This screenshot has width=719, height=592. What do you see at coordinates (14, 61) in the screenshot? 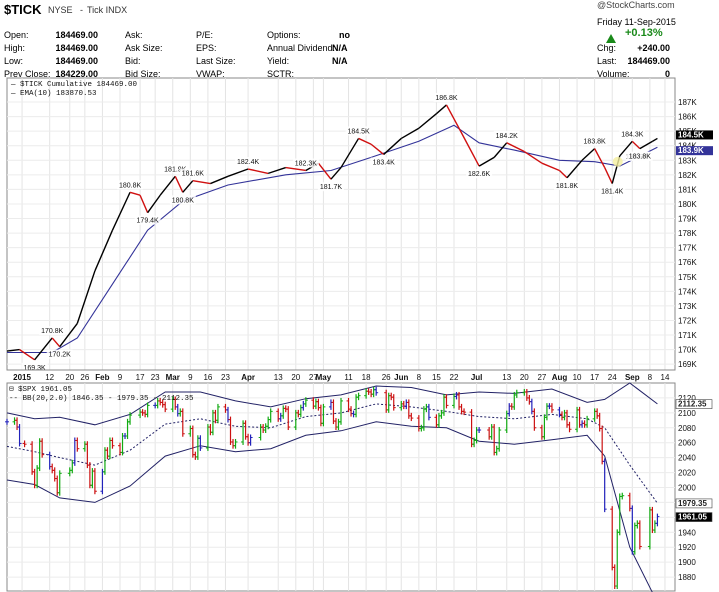
I see `low-label: Low:` at bounding box center [14, 61].